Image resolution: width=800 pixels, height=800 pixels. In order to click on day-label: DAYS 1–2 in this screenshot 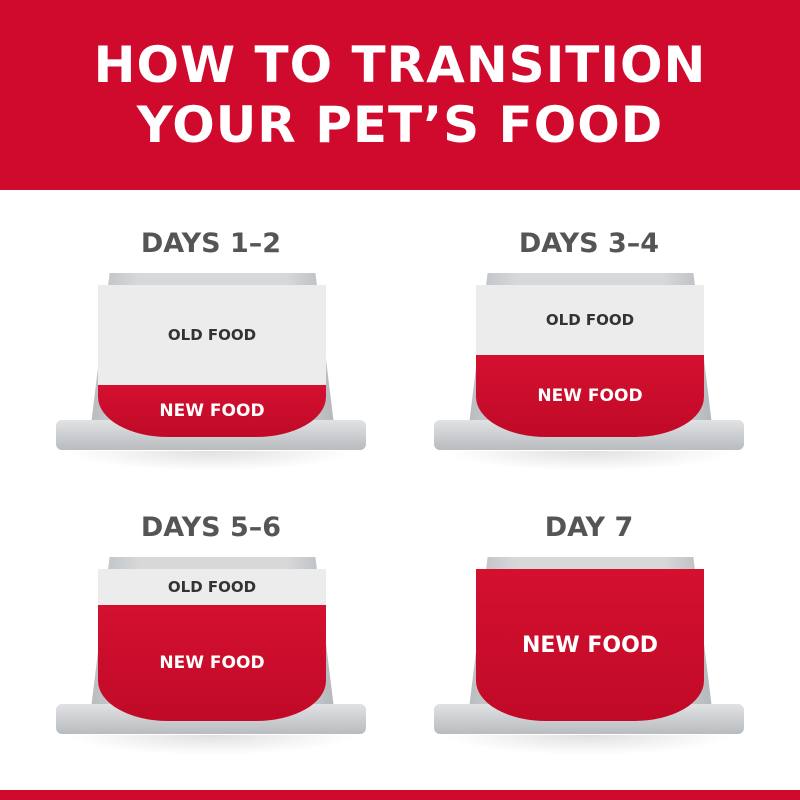, I will do `click(211, 243)`.